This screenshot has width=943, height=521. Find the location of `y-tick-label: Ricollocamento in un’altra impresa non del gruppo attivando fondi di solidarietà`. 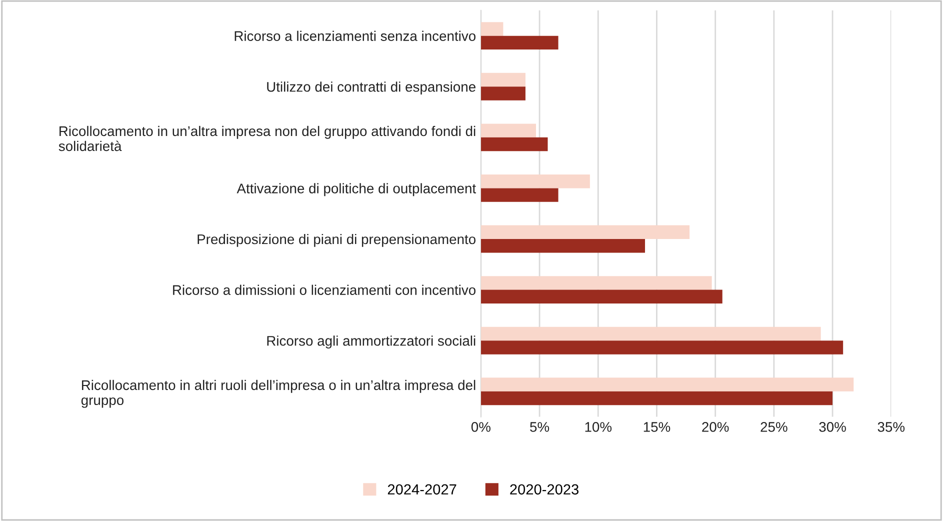

y-tick-label: Ricollocamento in un’altra impresa non del gruppo attivando fondi di solidarietà is located at coordinates (267, 139).